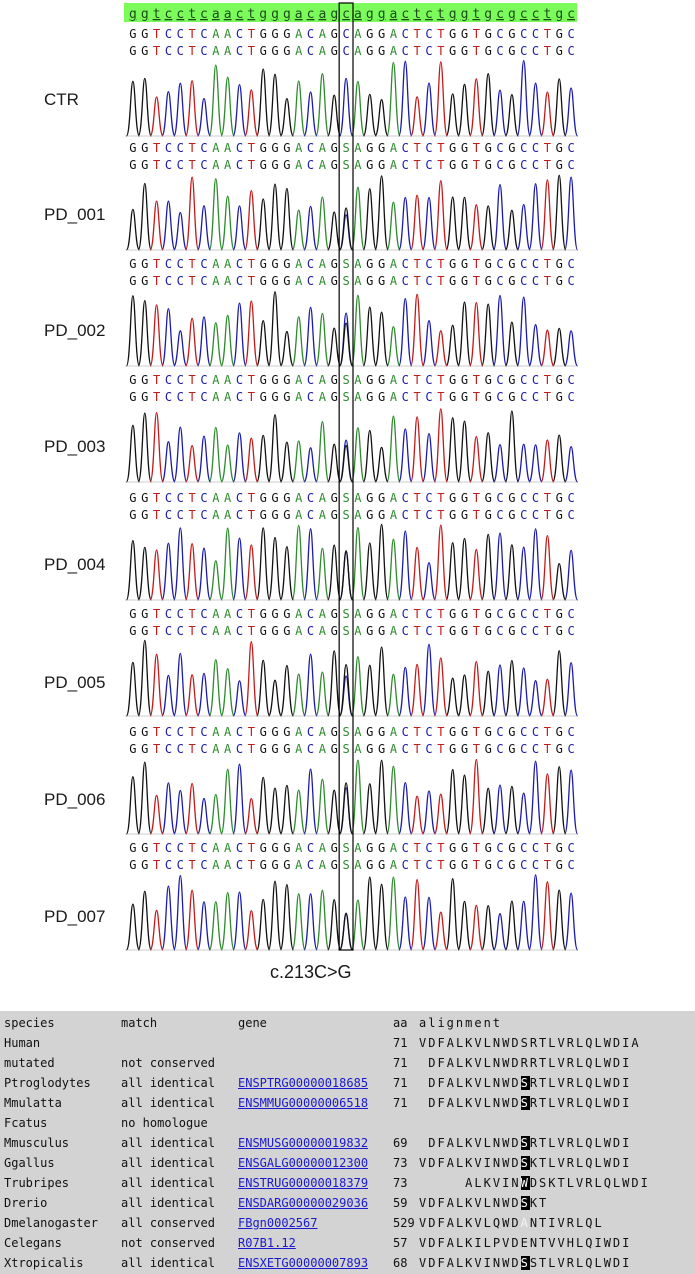 This screenshot has height=1274, width=695. What do you see at coordinates (267, 1243) in the screenshot?
I see `gene-link: R07B1.12` at bounding box center [267, 1243].